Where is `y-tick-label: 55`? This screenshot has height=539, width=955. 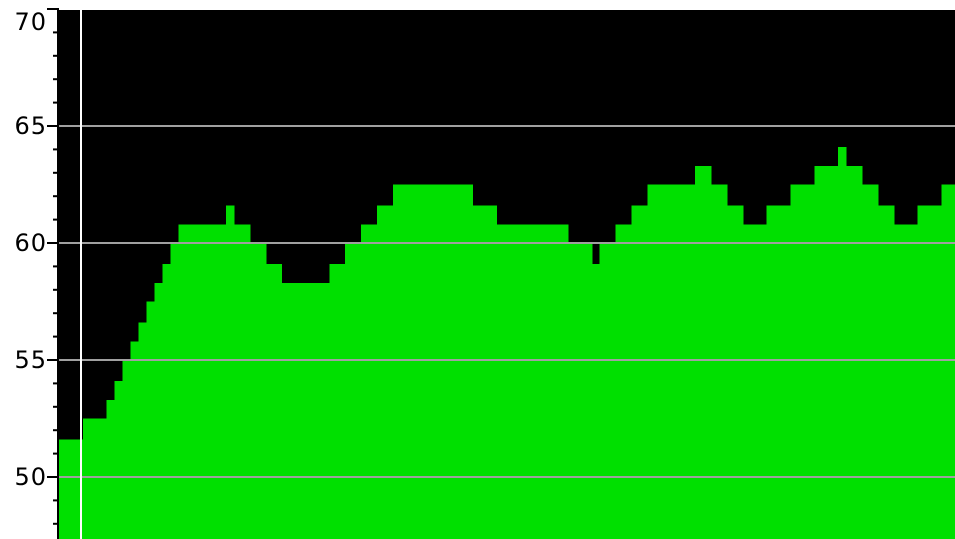 y-tick-label: 55 is located at coordinates (30, 360).